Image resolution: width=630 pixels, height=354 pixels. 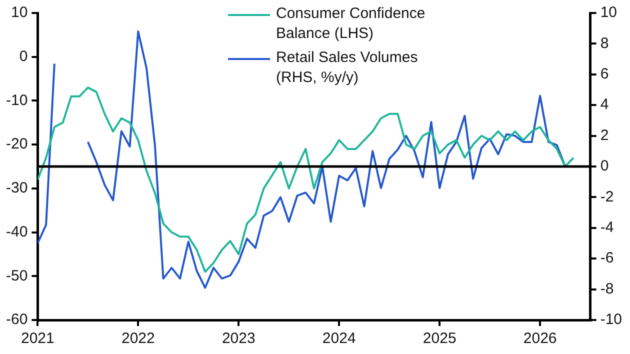 I want to click on x-tick-label: 2026, so click(x=540, y=339).